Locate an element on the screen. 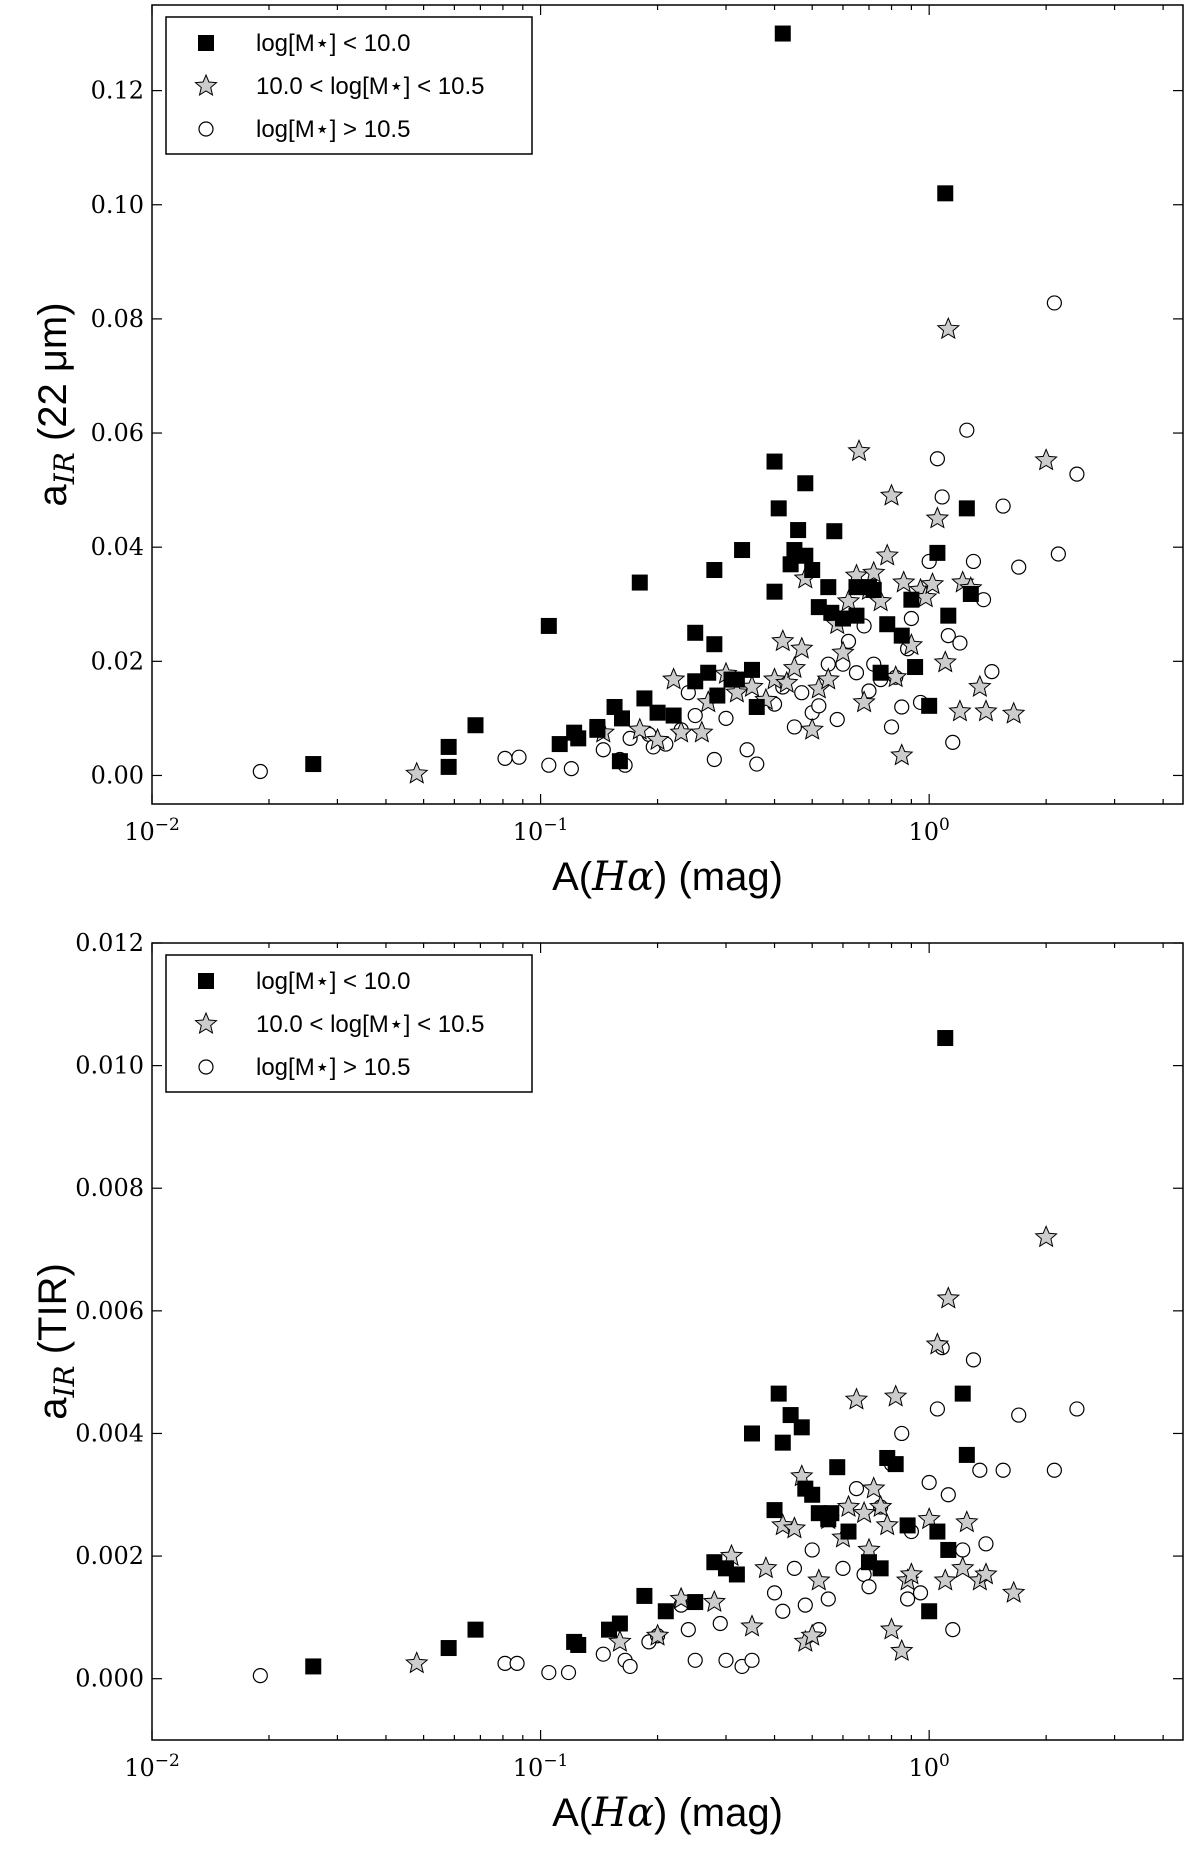 This screenshot has height=1857, width=1200. x-axis-label-pre: A( is located at coordinates (572, 1813).